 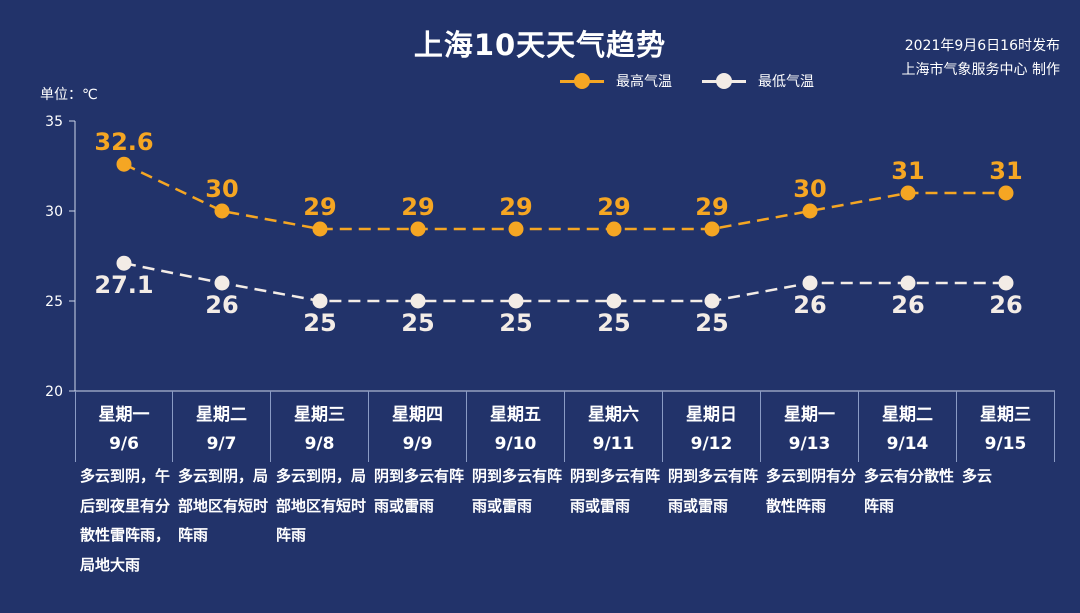 What do you see at coordinates (1005, 444) in the screenshot?
I see `date-label: 9/15` at bounding box center [1005, 444].